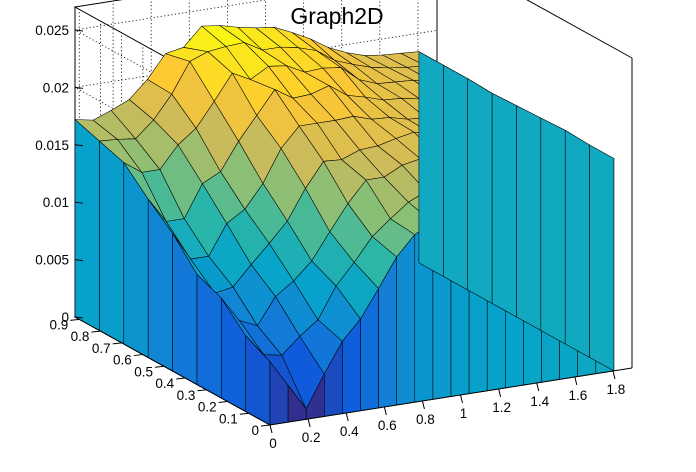 The image size is (696, 472). I want to click on y-tick-label: 0, so click(255, 430).